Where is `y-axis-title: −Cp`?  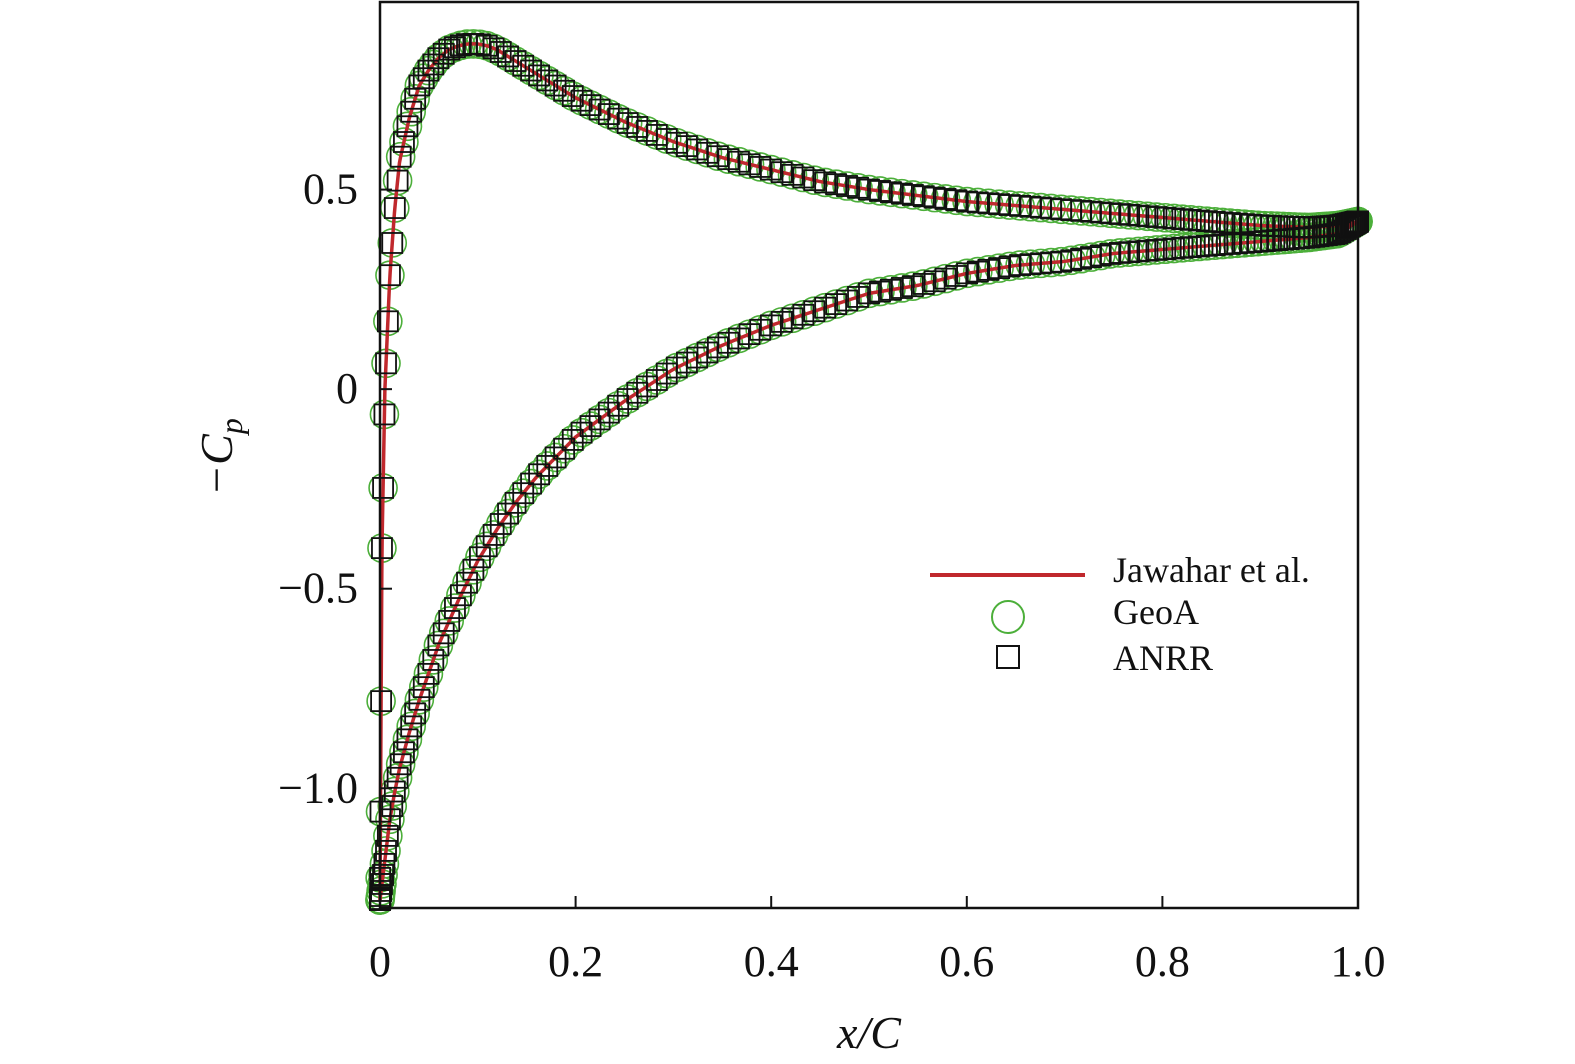 y-axis-title: −Cp is located at coordinates (220, 457).